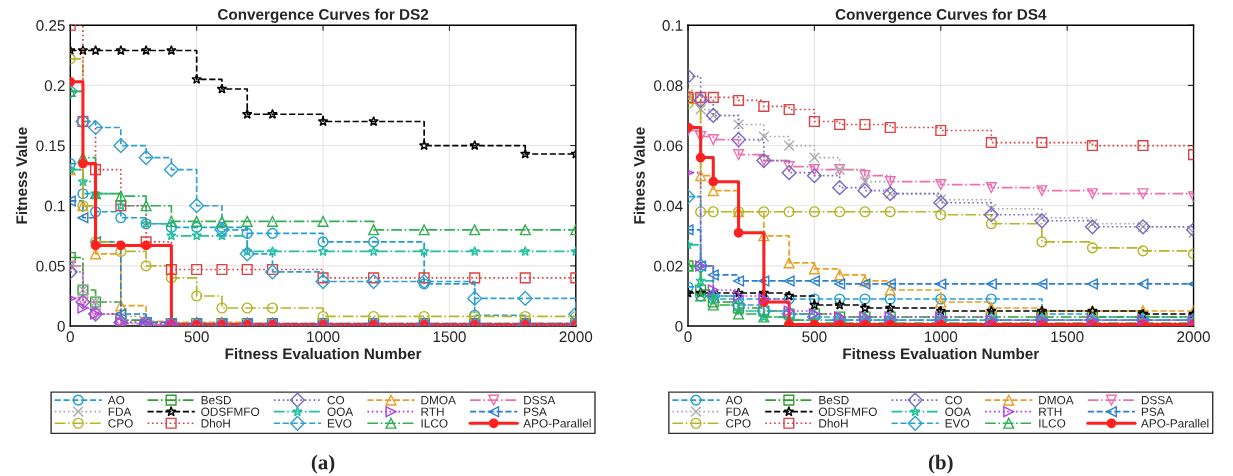  What do you see at coordinates (323, 15) in the screenshot?
I see `chart-title: Convergence Curves for DS2` at bounding box center [323, 15].